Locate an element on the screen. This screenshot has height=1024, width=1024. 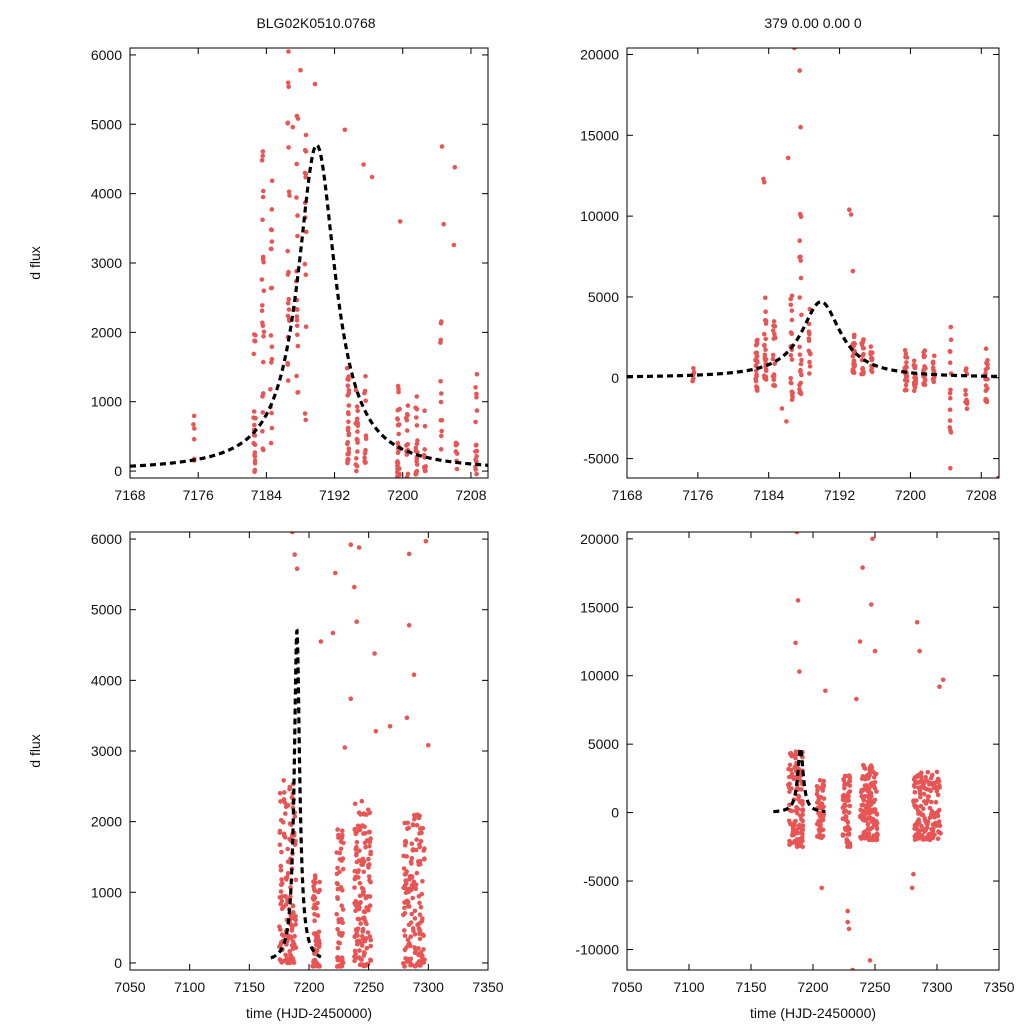
top-left-ytick-label-1: 1000 is located at coordinates (106, 402).